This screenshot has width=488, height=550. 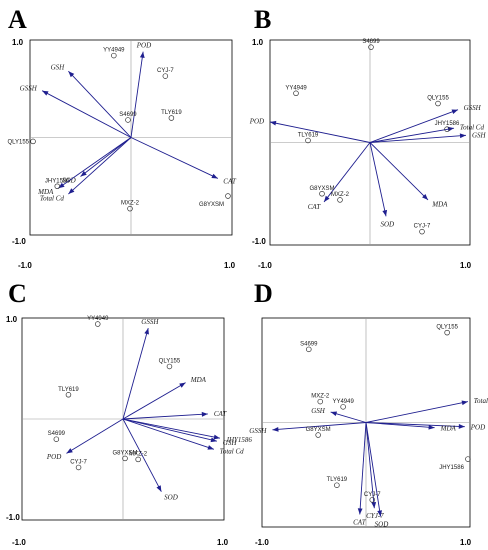 What do you see at coordinates (53, 457) in the screenshot?
I see `vector-label: POD` at bounding box center [53, 457].